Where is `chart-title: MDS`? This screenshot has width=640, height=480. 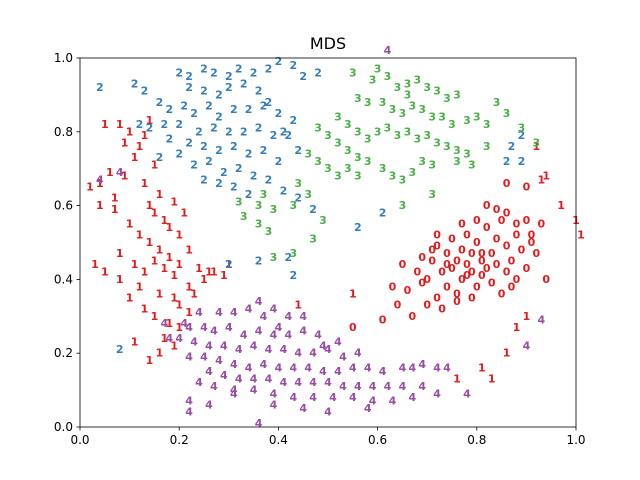
chart-title: MDS is located at coordinates (328, 43).